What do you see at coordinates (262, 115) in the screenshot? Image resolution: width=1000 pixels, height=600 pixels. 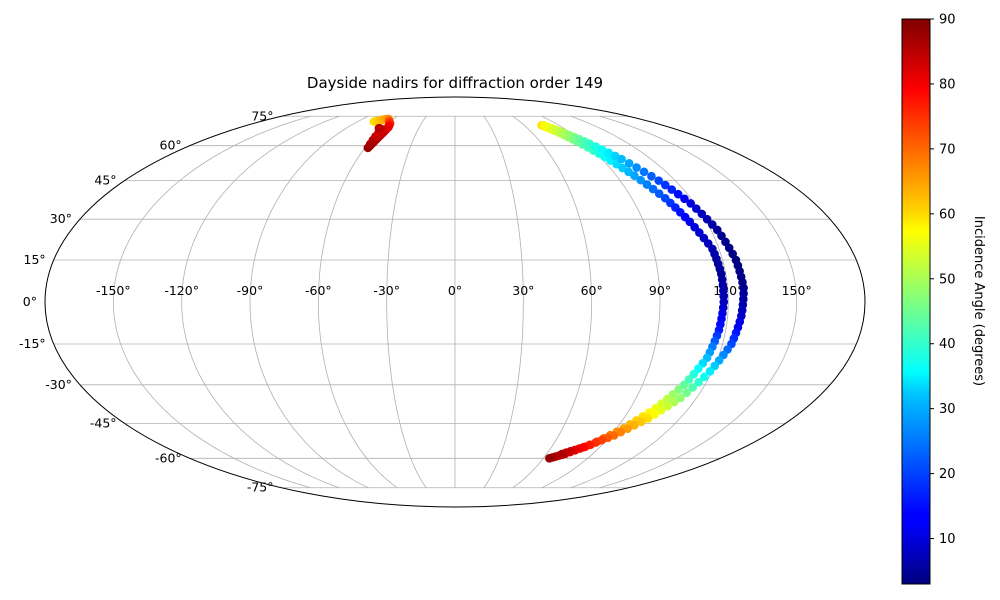 I see `latitude-tick-label: 75°` at bounding box center [262, 115].